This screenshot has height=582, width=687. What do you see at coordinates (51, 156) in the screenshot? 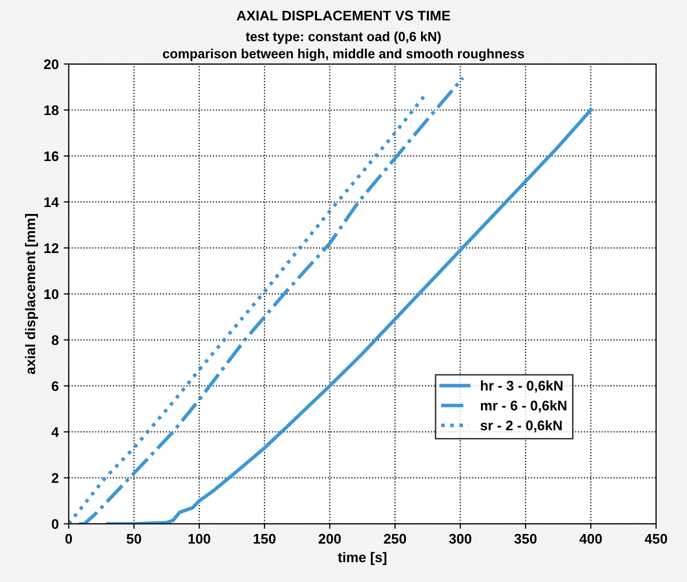
I see `y-tick-label: 16` at bounding box center [51, 156].